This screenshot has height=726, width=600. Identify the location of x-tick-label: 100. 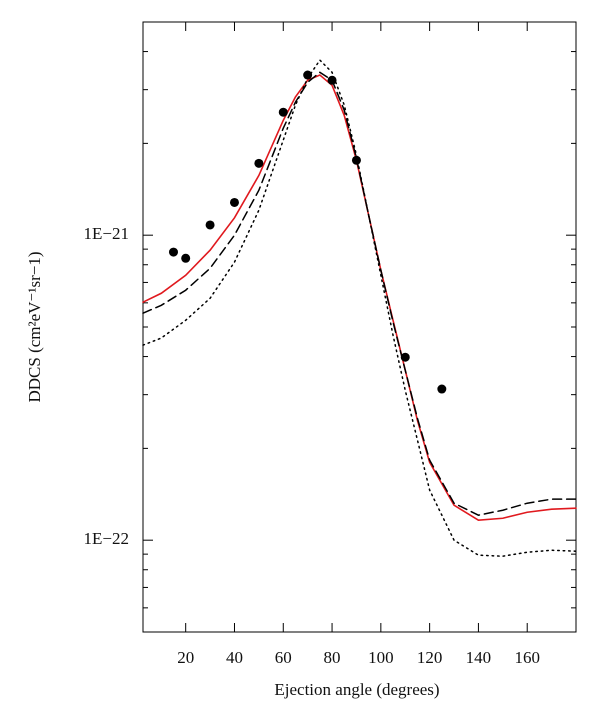
(381, 657).